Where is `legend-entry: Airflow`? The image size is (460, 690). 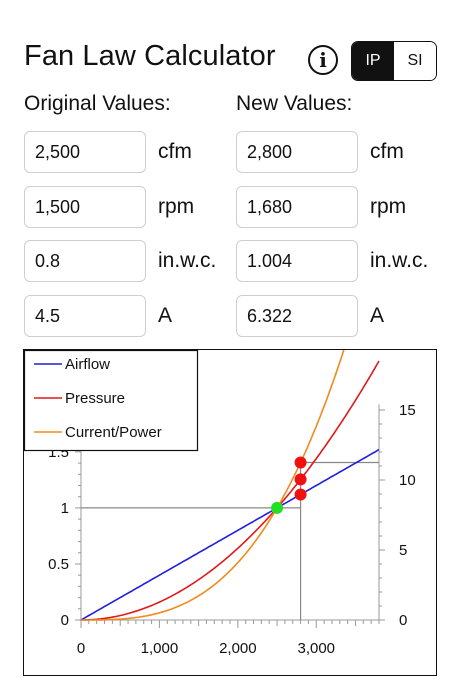 legend-entry: Airflow is located at coordinates (87, 364).